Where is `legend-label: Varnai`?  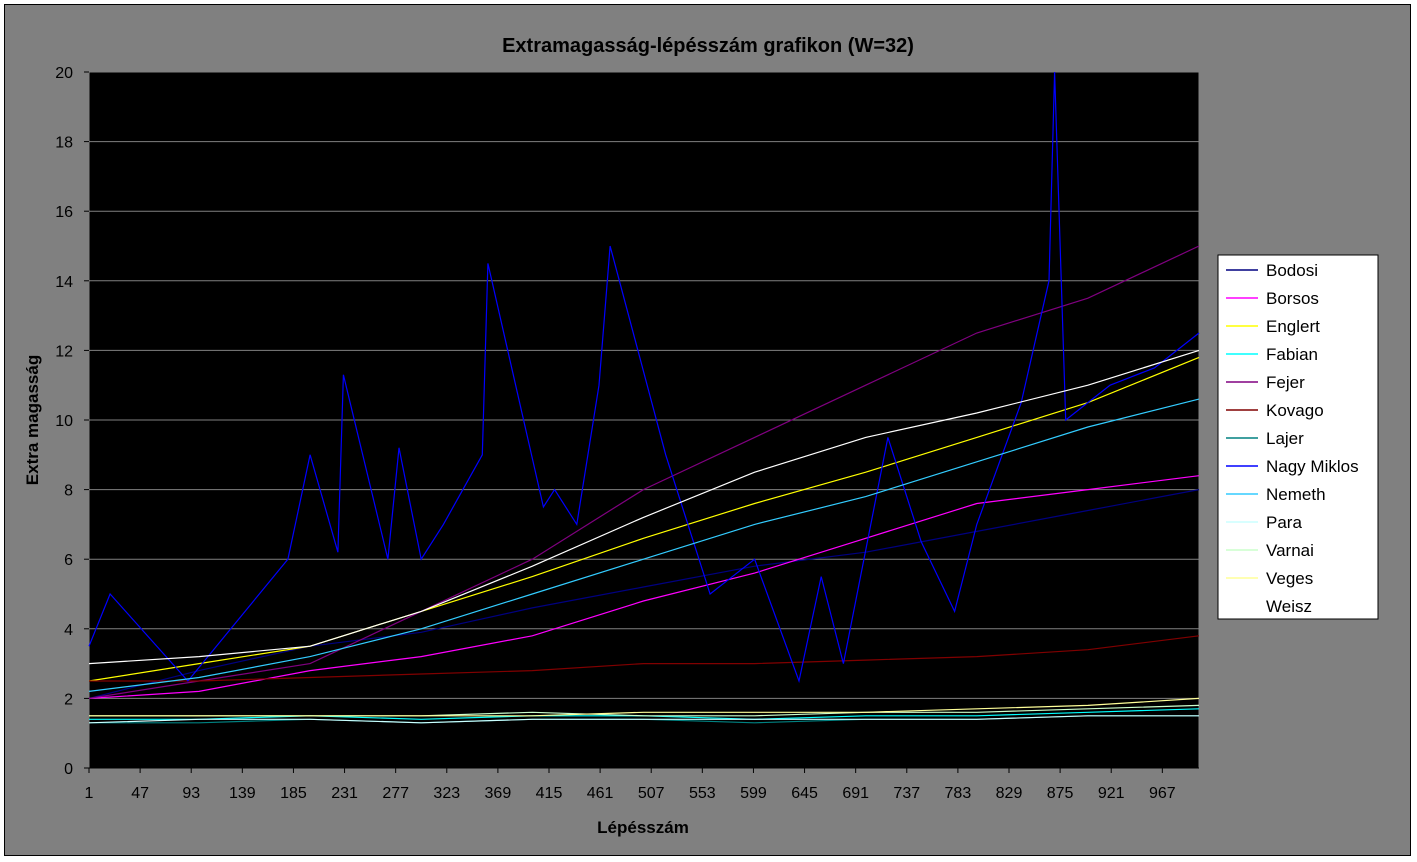 legend-label: Varnai is located at coordinates (1290, 550).